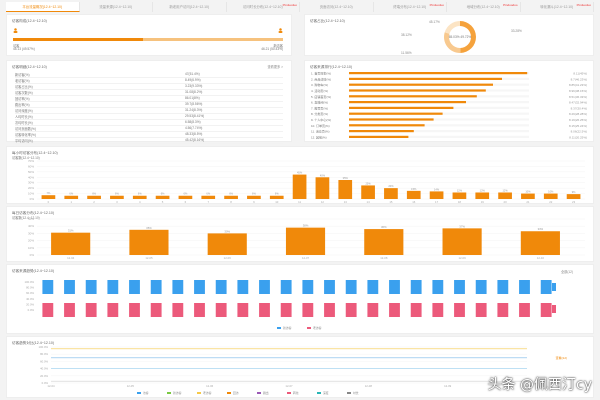 This screenshot has width=600, height=400. What do you see at coordinates (149, 110) in the screenshot?
I see `table-row: 访问深度(%) 31.24(8.3%)` at bounding box center [149, 110].